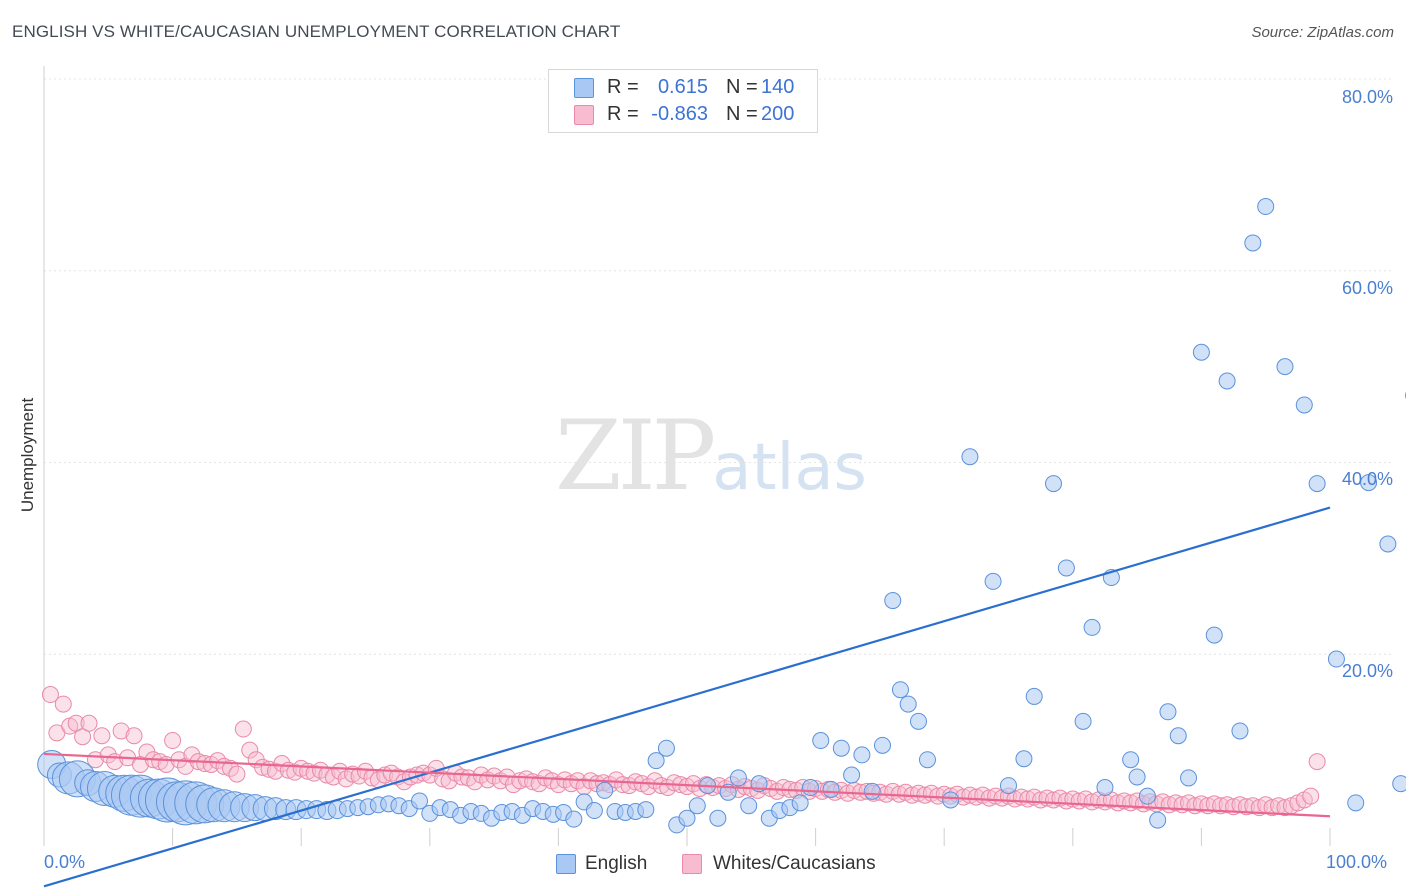 This screenshot has height=892, width=1406. What do you see at coordinates (1322, 32) in the screenshot?
I see `chart-source: Source: ZipAtlas.com` at bounding box center [1322, 32].